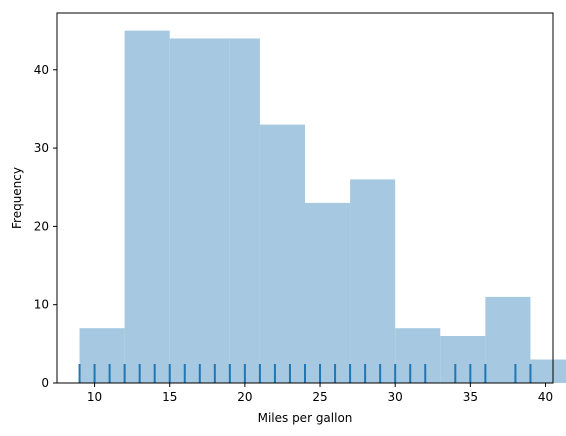 This screenshot has width=566, height=436. What do you see at coordinates (319, 397) in the screenshot?
I see `x-tick-label-3: 25` at bounding box center [319, 397].